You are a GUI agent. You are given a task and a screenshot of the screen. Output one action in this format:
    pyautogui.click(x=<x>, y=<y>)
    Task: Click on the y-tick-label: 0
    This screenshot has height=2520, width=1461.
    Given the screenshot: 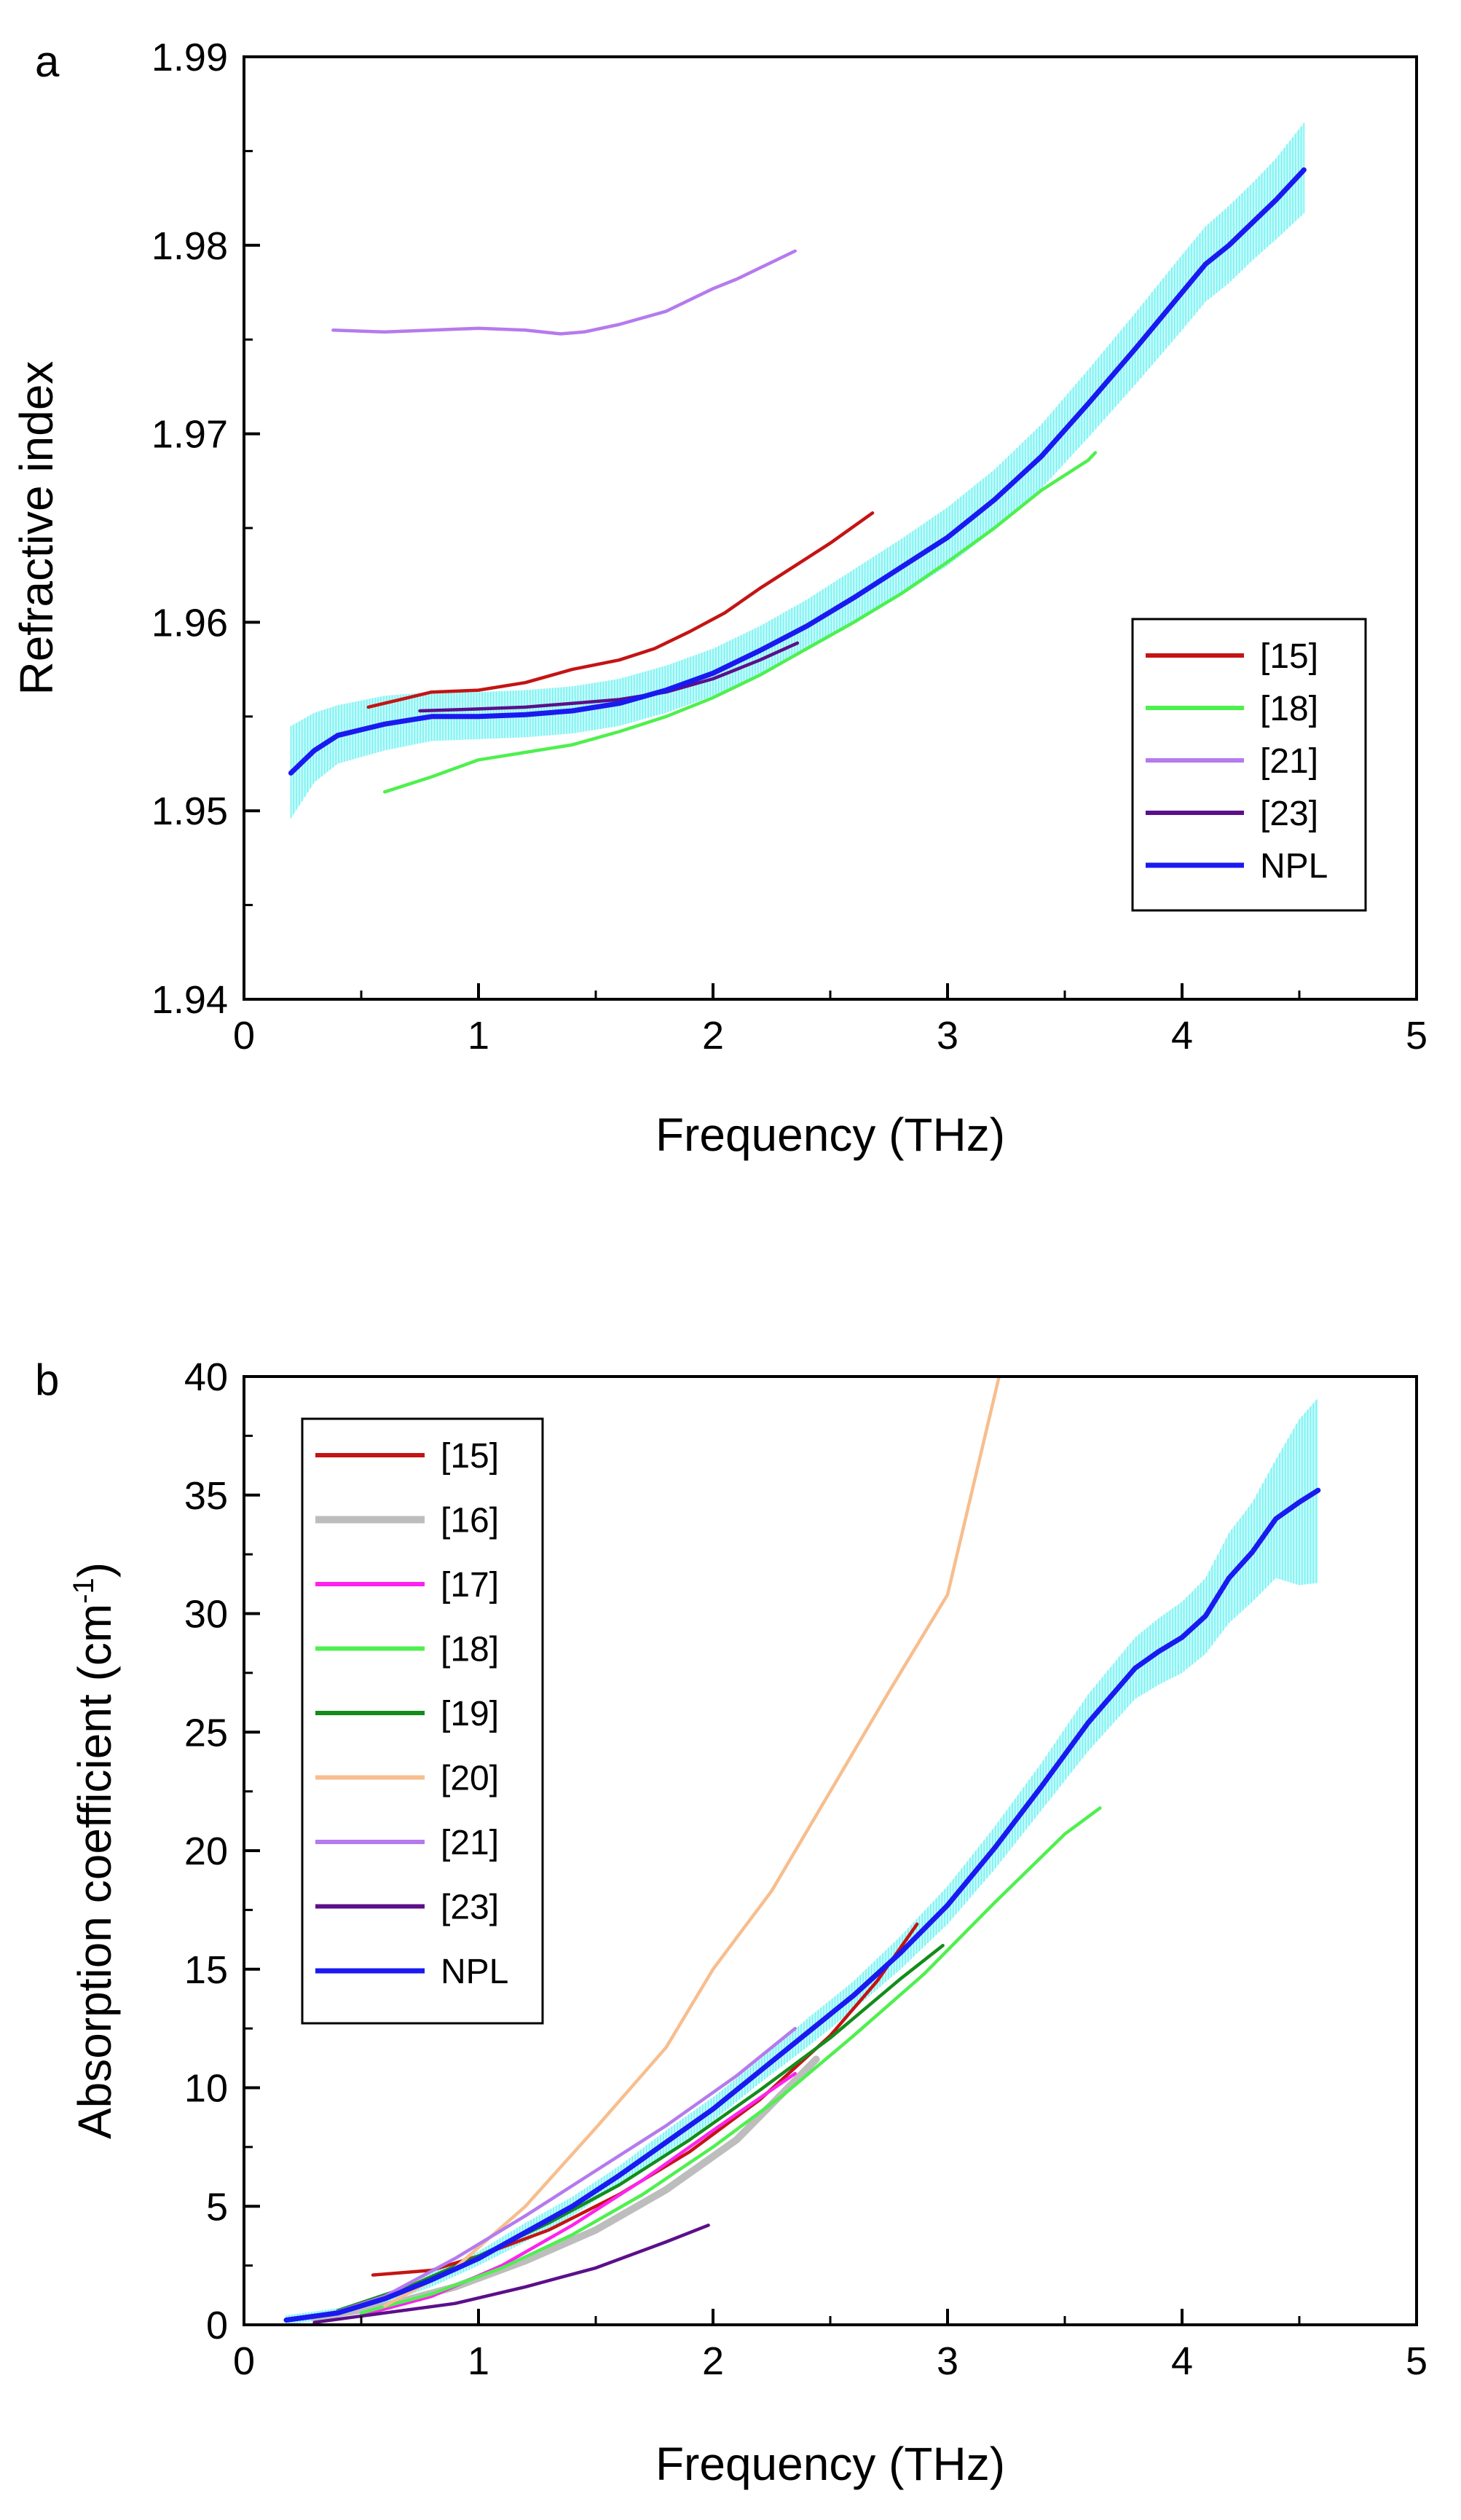 What is the action you would take?
    pyautogui.click(x=217, y=2325)
    